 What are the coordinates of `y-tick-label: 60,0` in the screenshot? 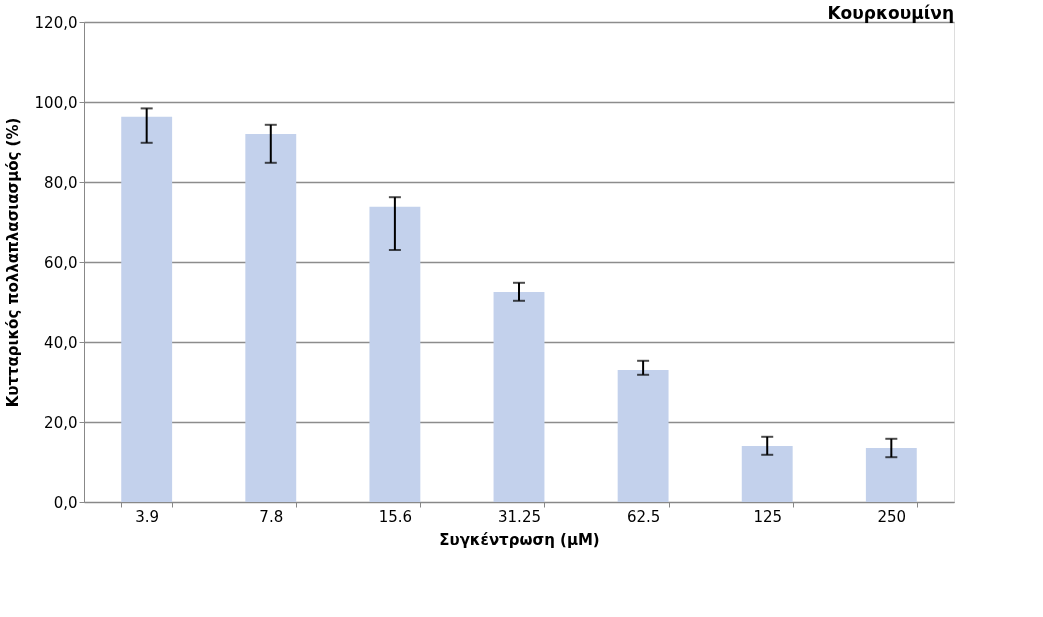 It's located at (61, 262).